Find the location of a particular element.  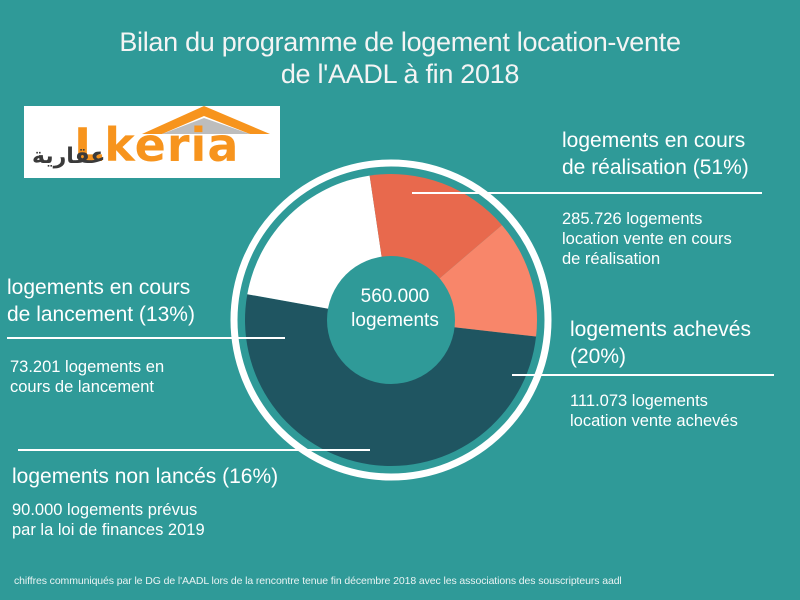

label-lancement-heading: logements en cours de lancement (13%) is located at coordinates (101, 301).